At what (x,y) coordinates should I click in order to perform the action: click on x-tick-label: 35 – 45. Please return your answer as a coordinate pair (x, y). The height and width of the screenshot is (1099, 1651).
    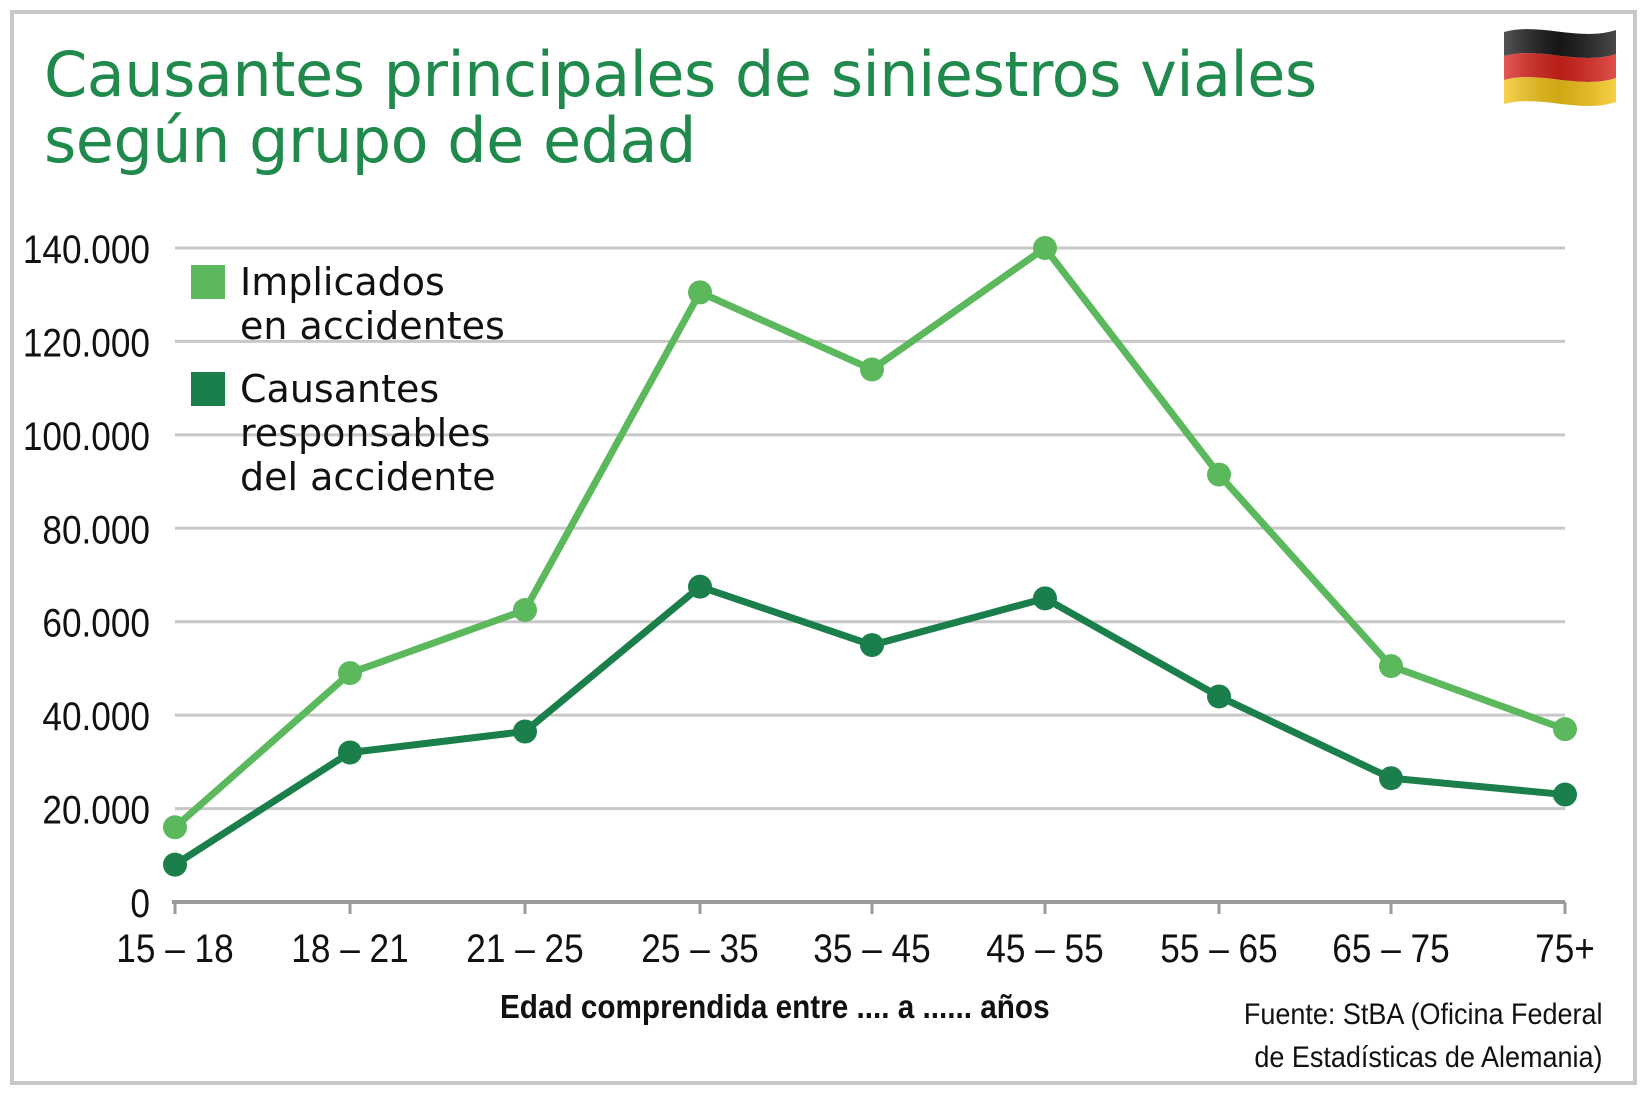
    Looking at the image, I should click on (871, 948).